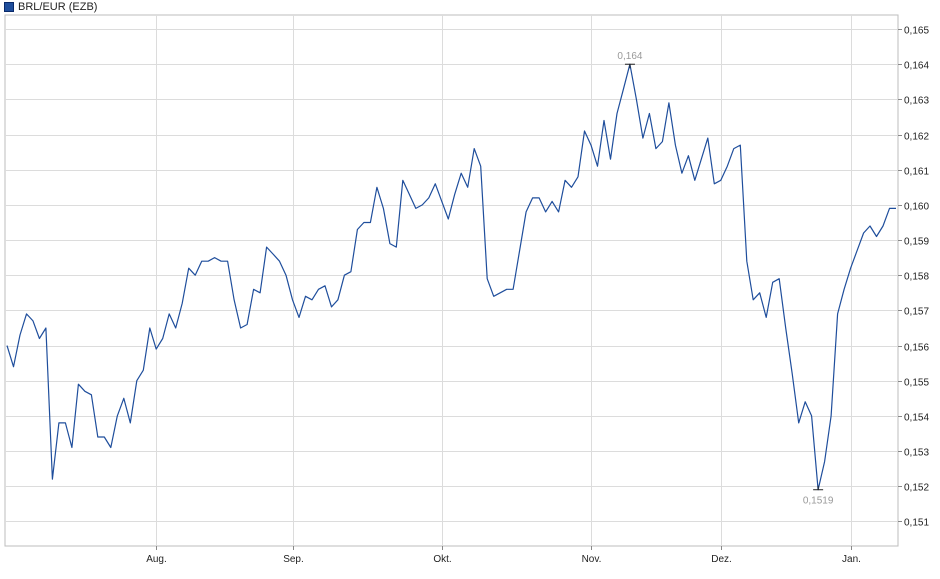 Image resolution: width=940 pixels, height=579 pixels. I want to click on legend: BRL/EUR (EZB), so click(50, 7).